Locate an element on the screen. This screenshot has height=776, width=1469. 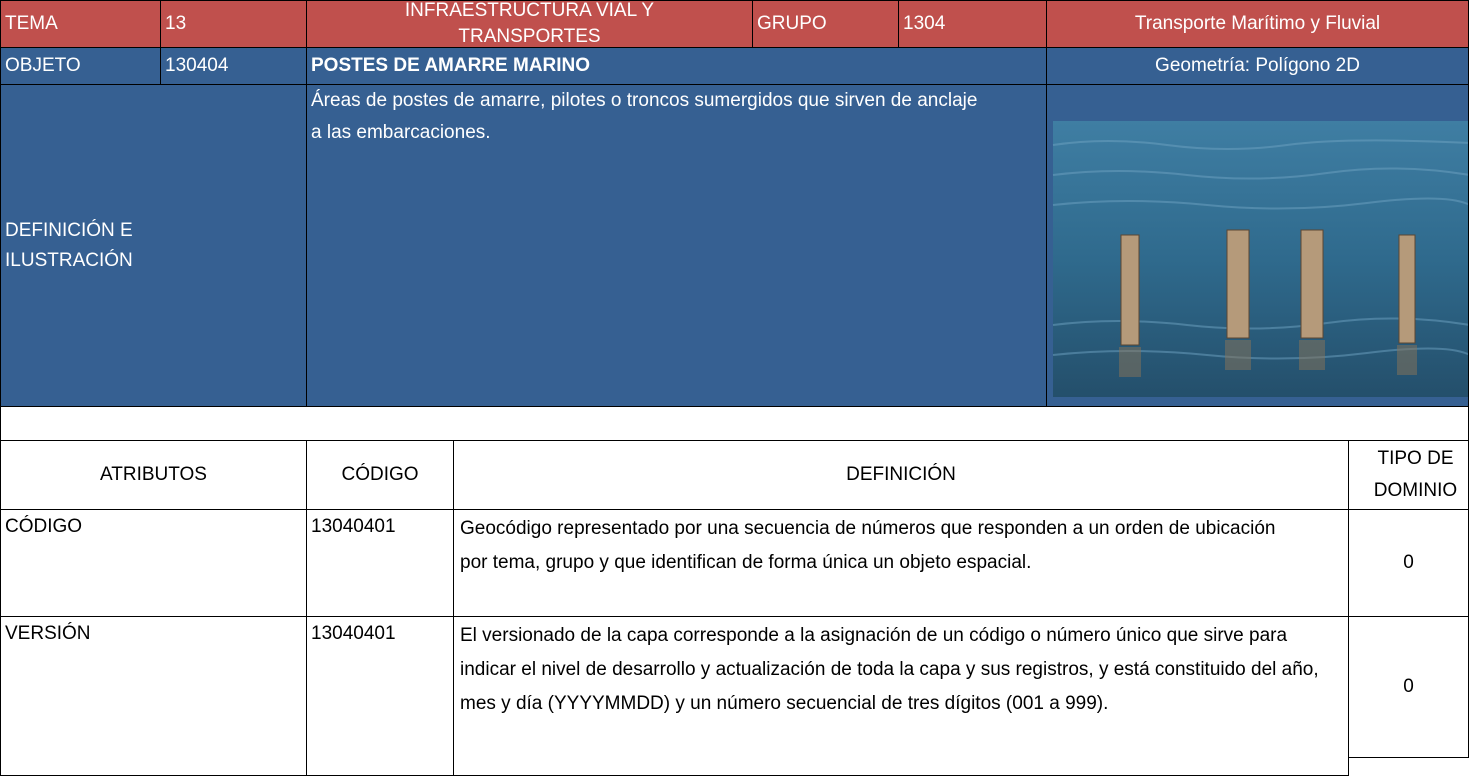
tema-label: TEMA is located at coordinates (80, 24).